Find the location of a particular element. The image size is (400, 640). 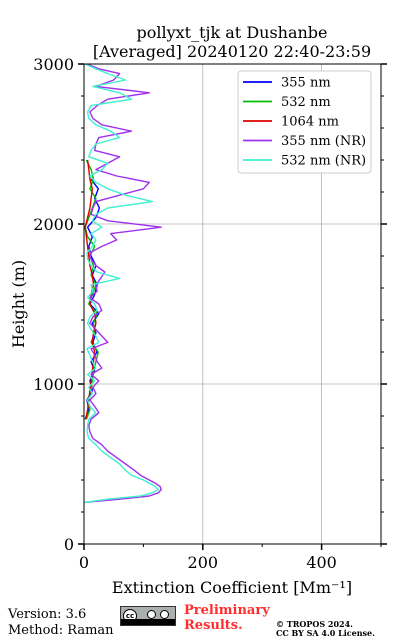

x-tick-label: 400 is located at coordinates (321, 562).